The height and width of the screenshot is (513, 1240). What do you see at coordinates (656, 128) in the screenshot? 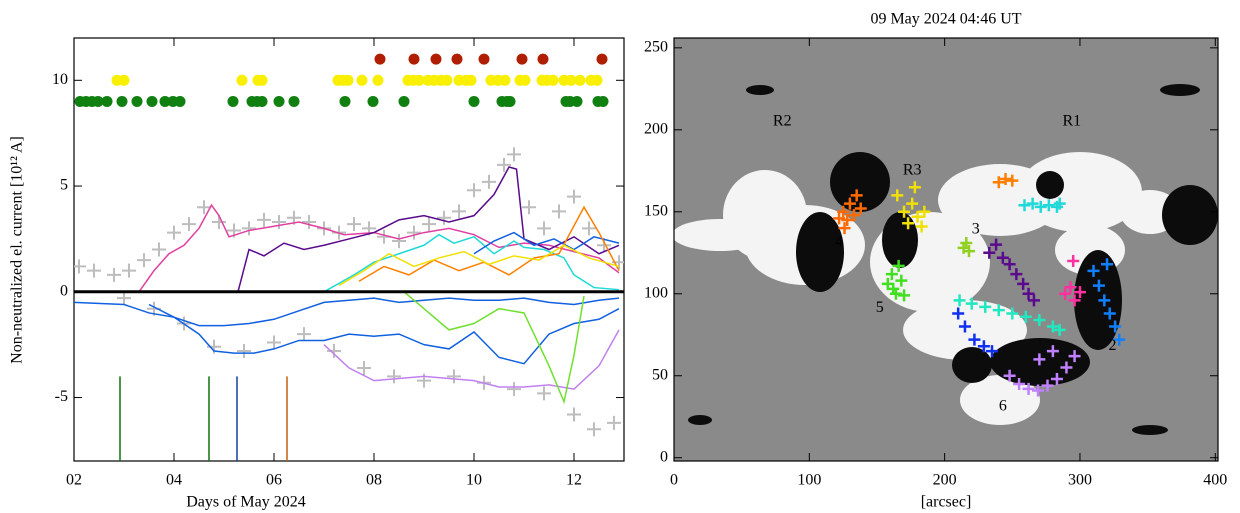
I see `y-tick-label: 200` at bounding box center [656, 128].